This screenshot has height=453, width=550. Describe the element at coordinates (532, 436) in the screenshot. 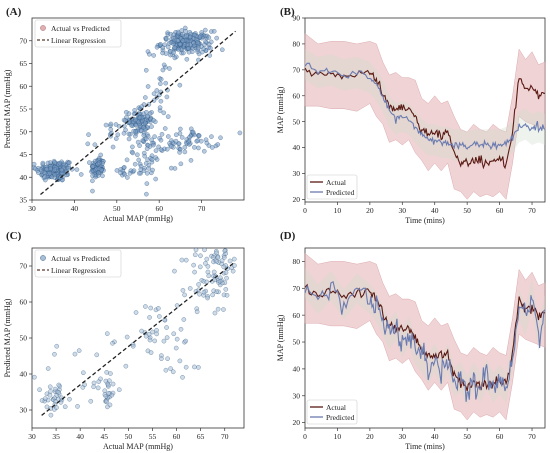

I see `x-tick-label: 70` at that location.